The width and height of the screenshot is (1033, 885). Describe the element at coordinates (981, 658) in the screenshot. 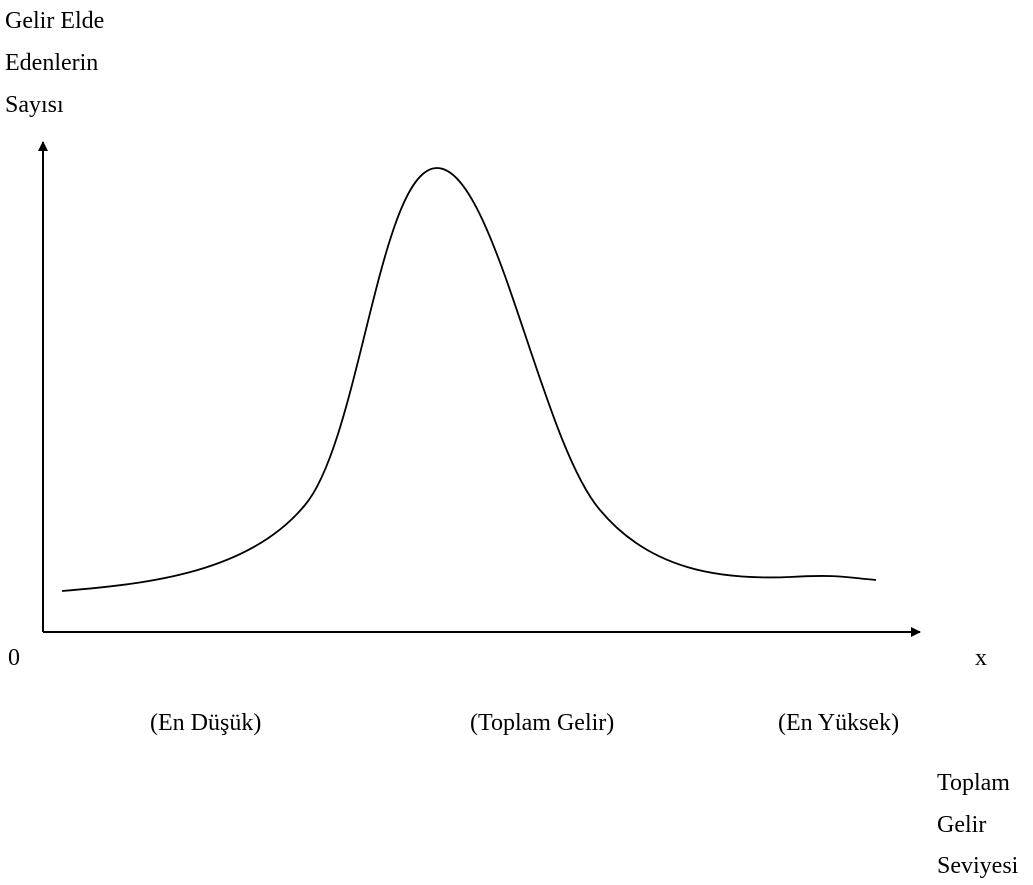

I see `x-axis-end-label: x` at that location.